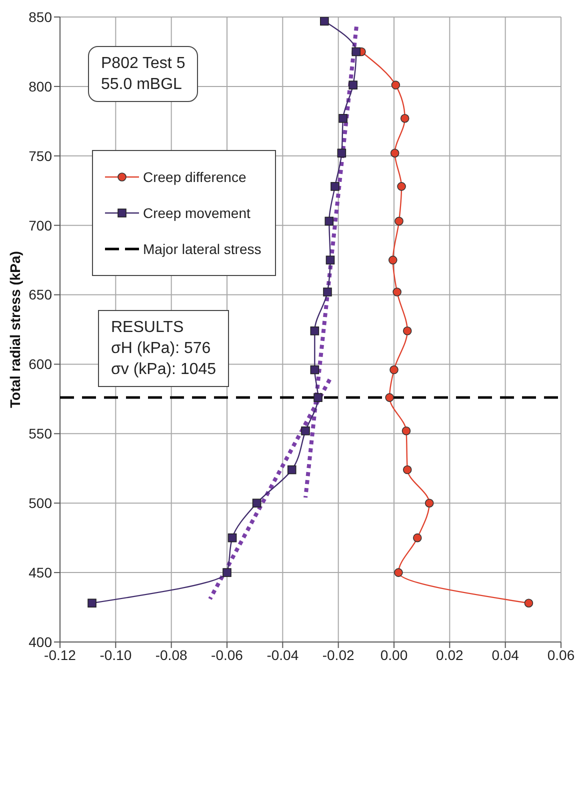 The image size is (575, 802). What do you see at coordinates (143, 74) in the screenshot?
I see `annotation: P802 Test 5 55.0 mBGL` at bounding box center [143, 74].